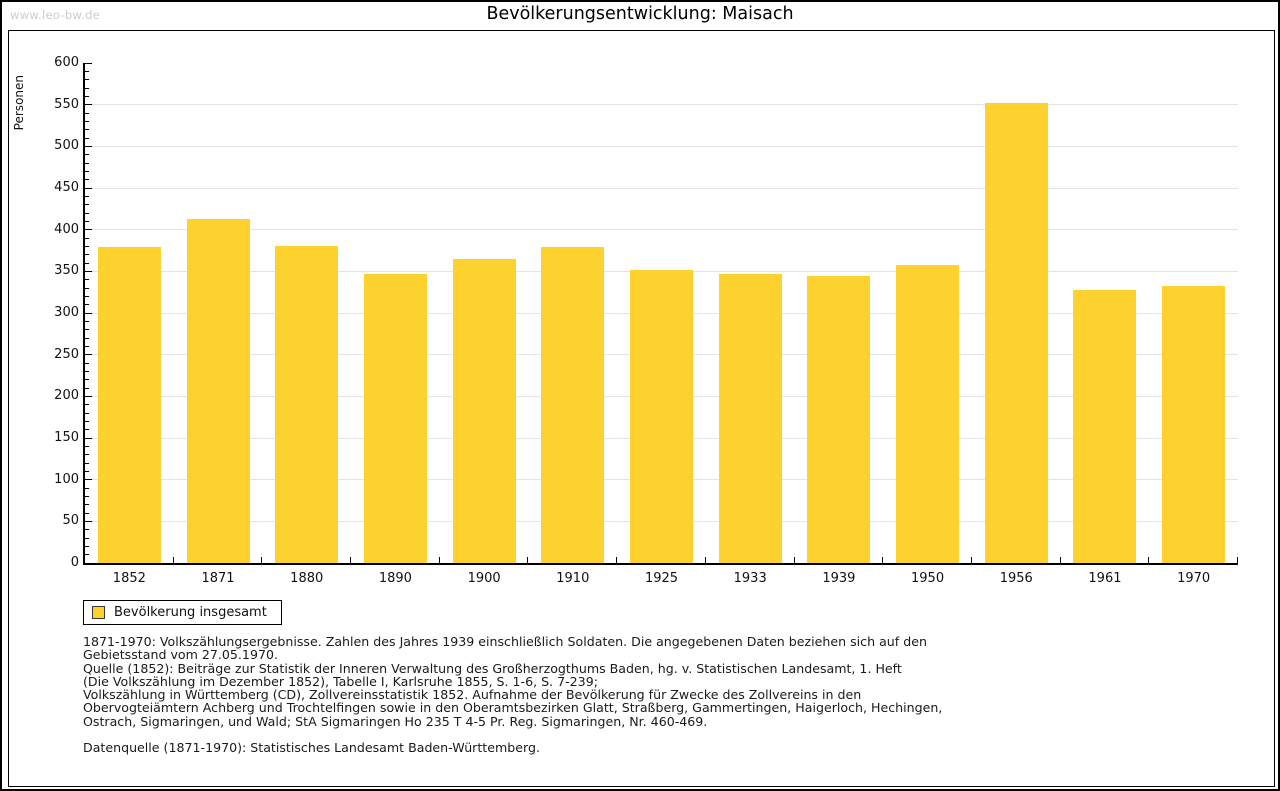 This screenshot has height=791, width=1280. What do you see at coordinates (573, 405) in the screenshot?
I see `bar-1910` at bounding box center [573, 405].